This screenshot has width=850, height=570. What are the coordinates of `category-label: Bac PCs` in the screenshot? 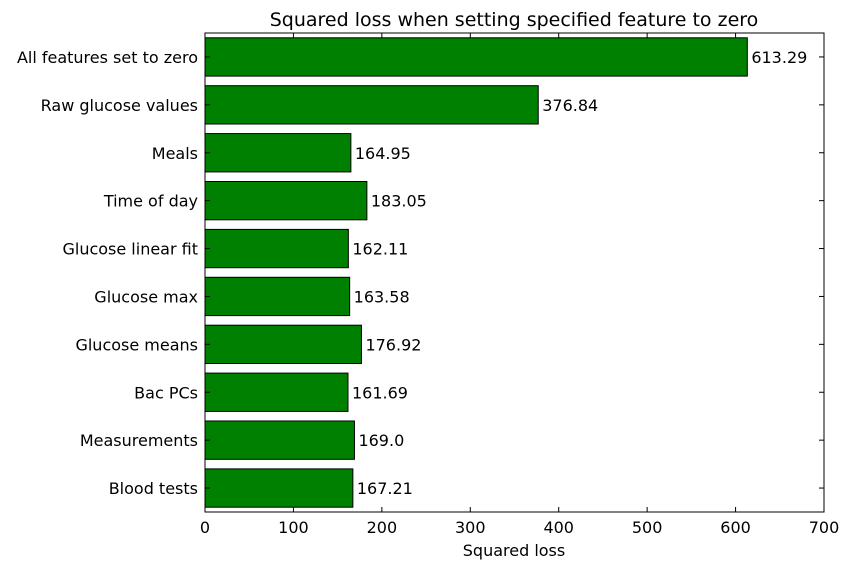 It's located at (166, 392).